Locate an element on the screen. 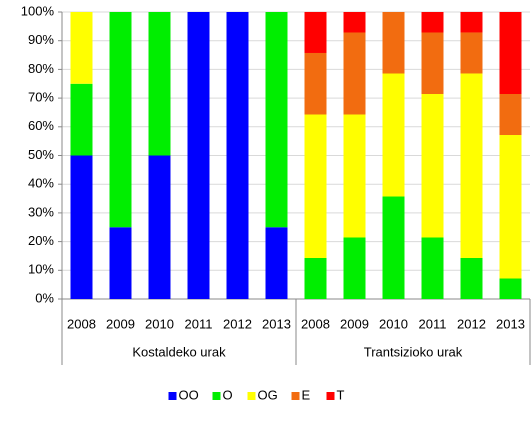  legend-label: OO is located at coordinates (189, 394).